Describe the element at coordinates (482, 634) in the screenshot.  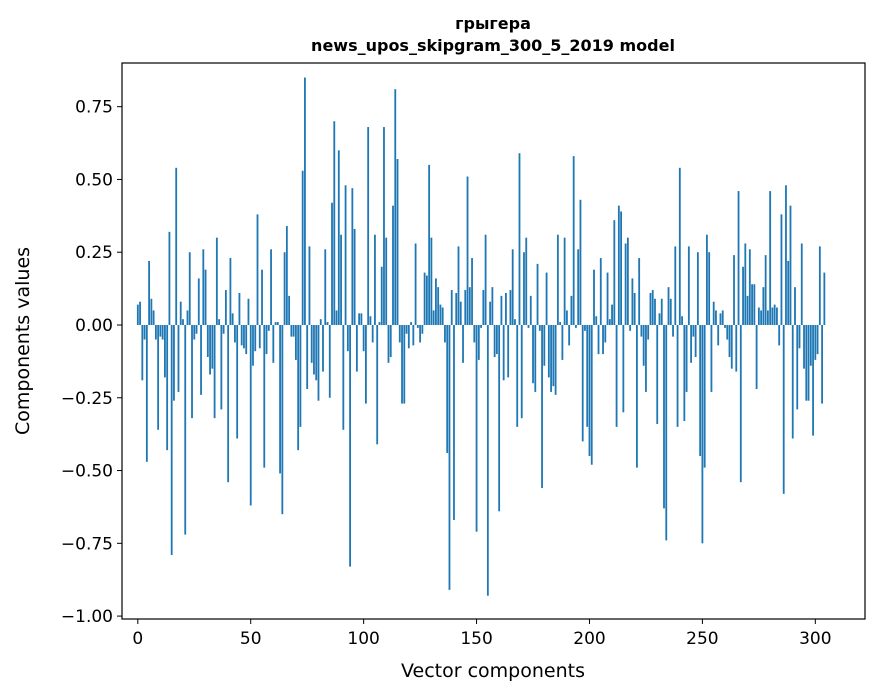
I see `x-axis-ticks: 0 50 100 150 200 250 300` at that location.